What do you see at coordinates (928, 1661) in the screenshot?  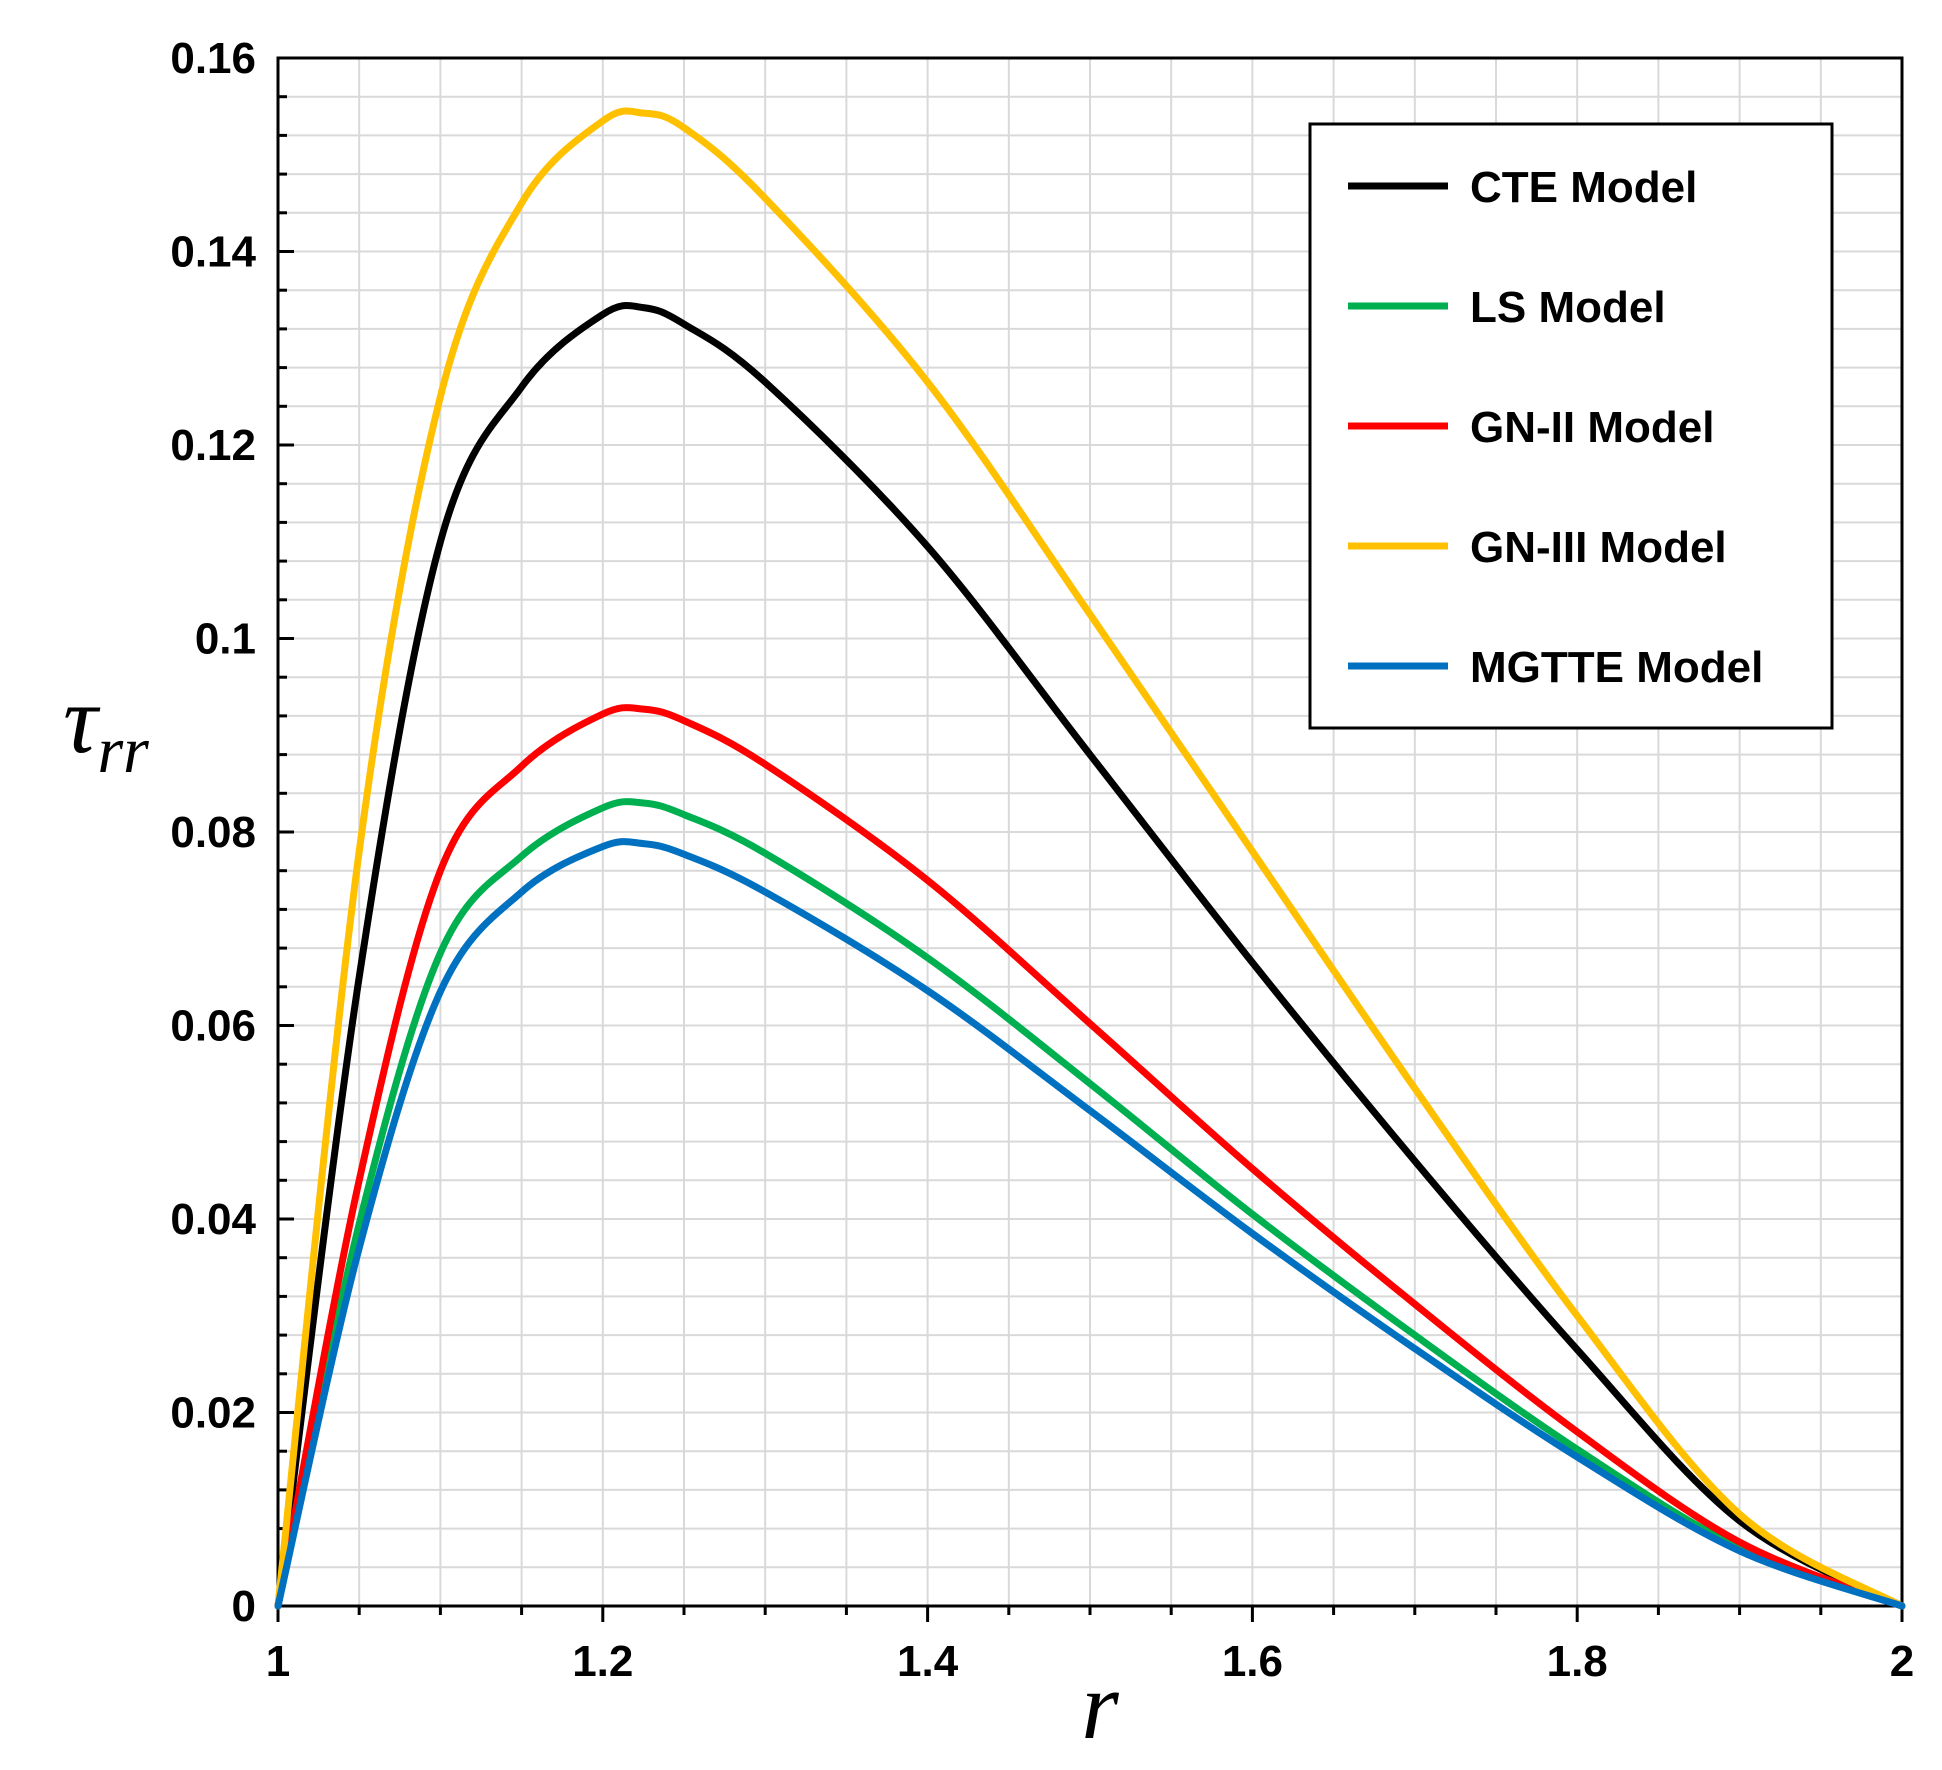 I see `x-tick-label: 1.4` at bounding box center [928, 1661].